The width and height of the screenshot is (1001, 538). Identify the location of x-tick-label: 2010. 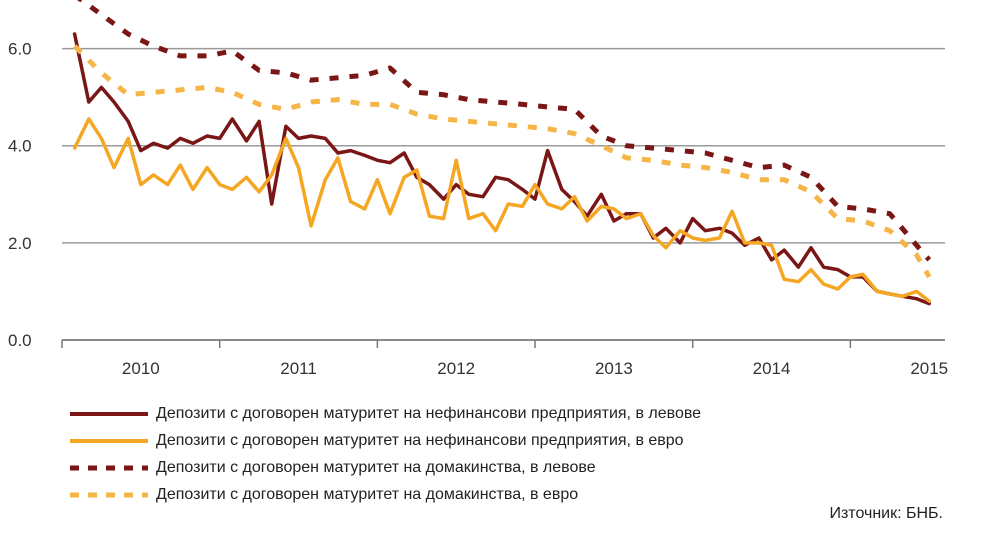
(141, 368).